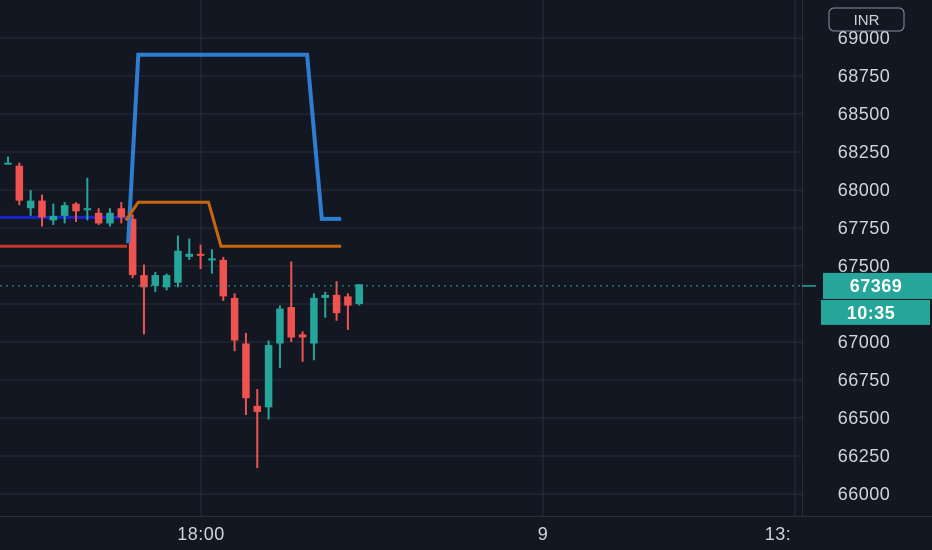 Image resolution: width=932 pixels, height=550 pixels. I want to click on y-tick-label: 67750, so click(864, 228).